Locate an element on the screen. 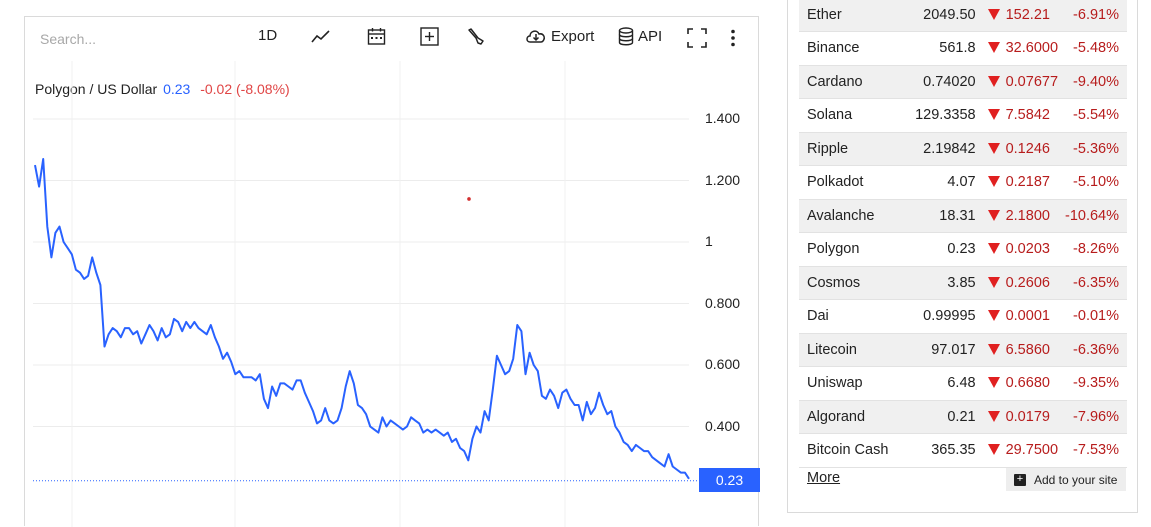 This screenshot has width=1151, height=527. asset-name: Binance is located at coordinates (850, 48).